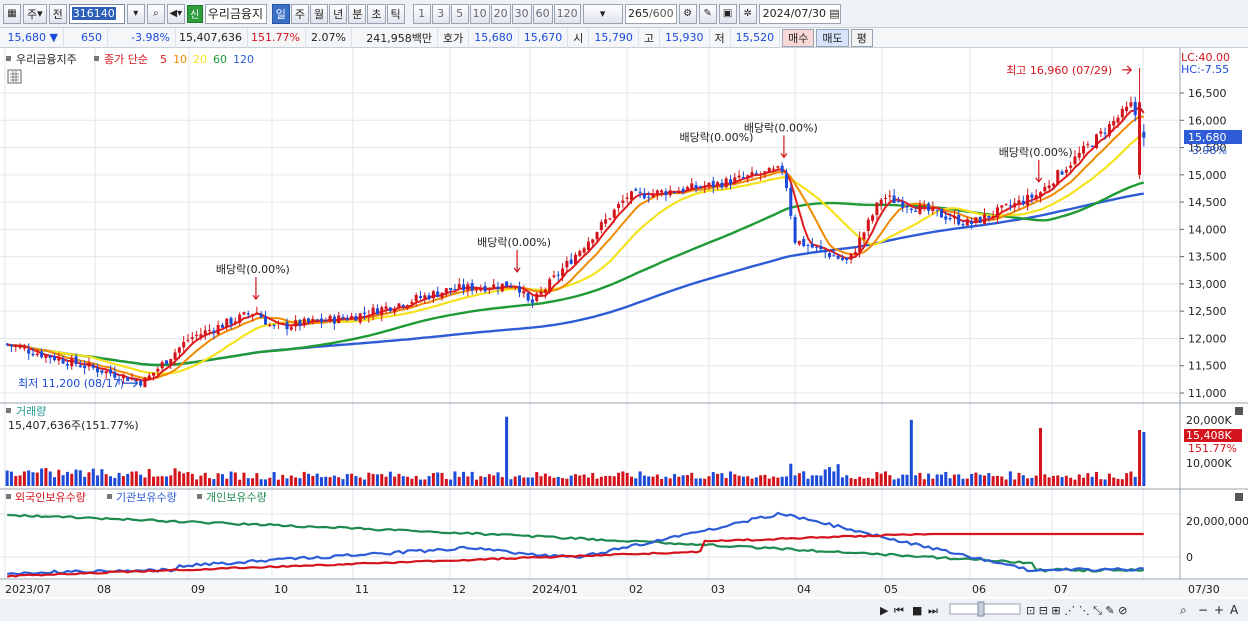 This screenshot has height=624, width=1248. Describe the element at coordinates (1203, 610) in the screenshot. I see `zoom-out-icon: −` at that location.